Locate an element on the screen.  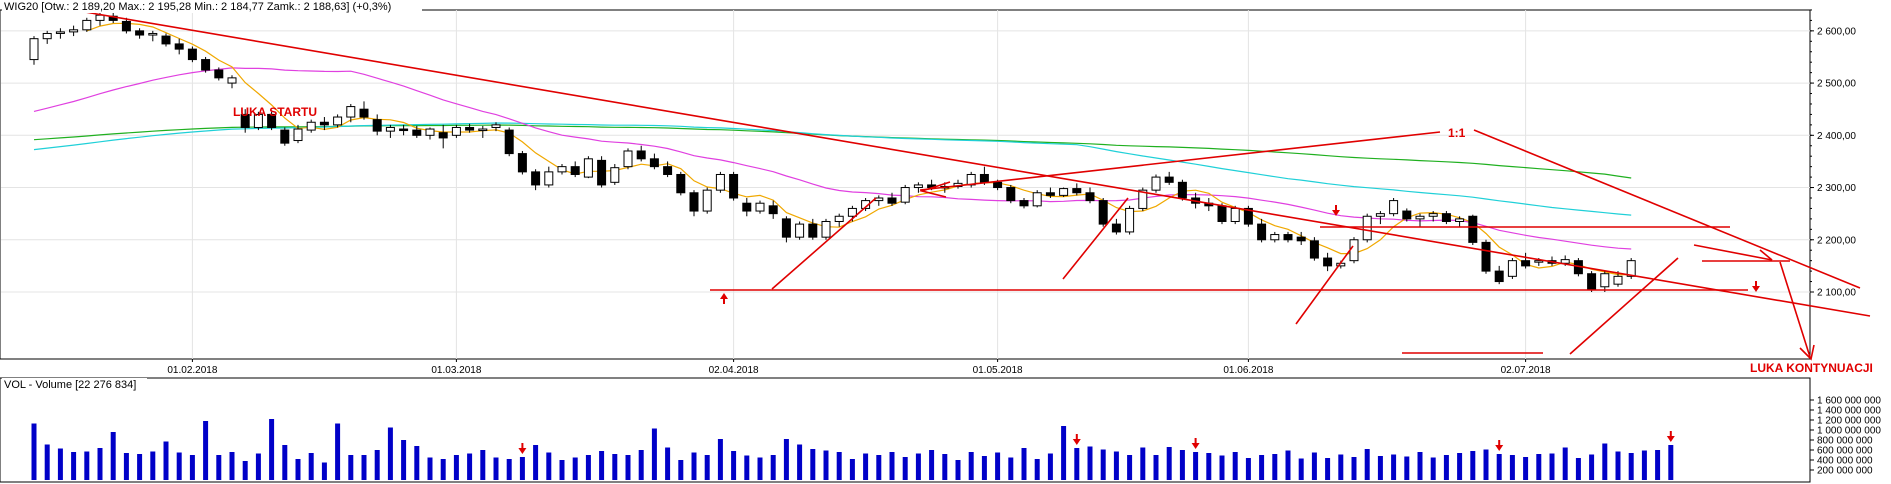
volume-header: VOL - Volume [22 276 834] is located at coordinates (70, 385).